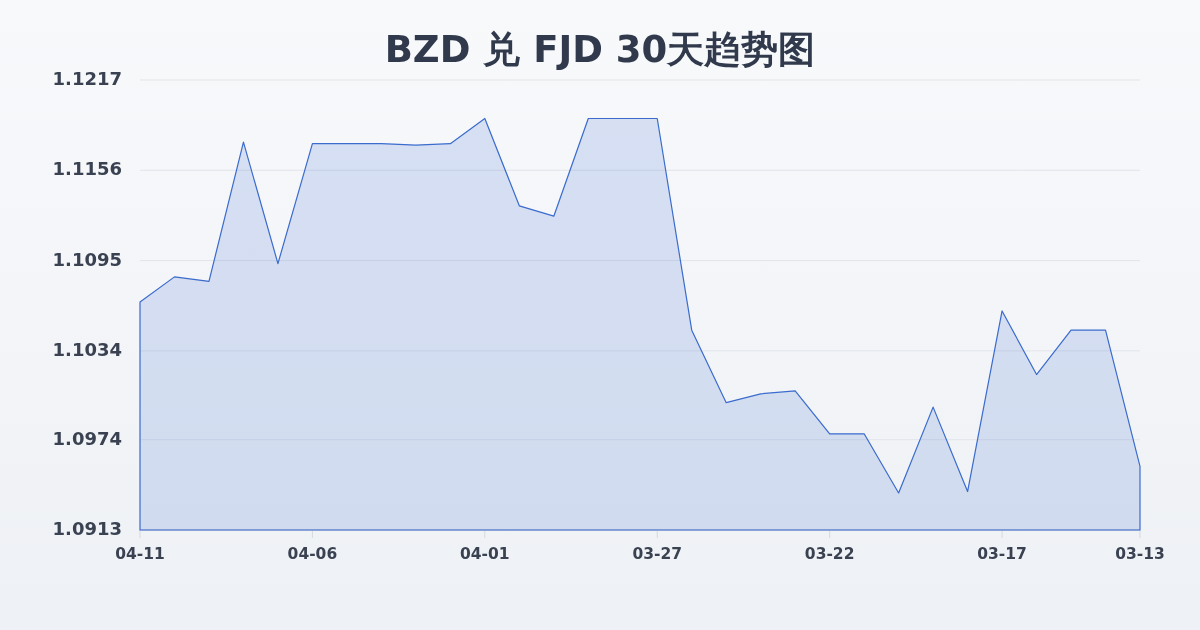  Describe the element at coordinates (829, 554) in the screenshot. I see `x-tick-label: 03-22` at that location.